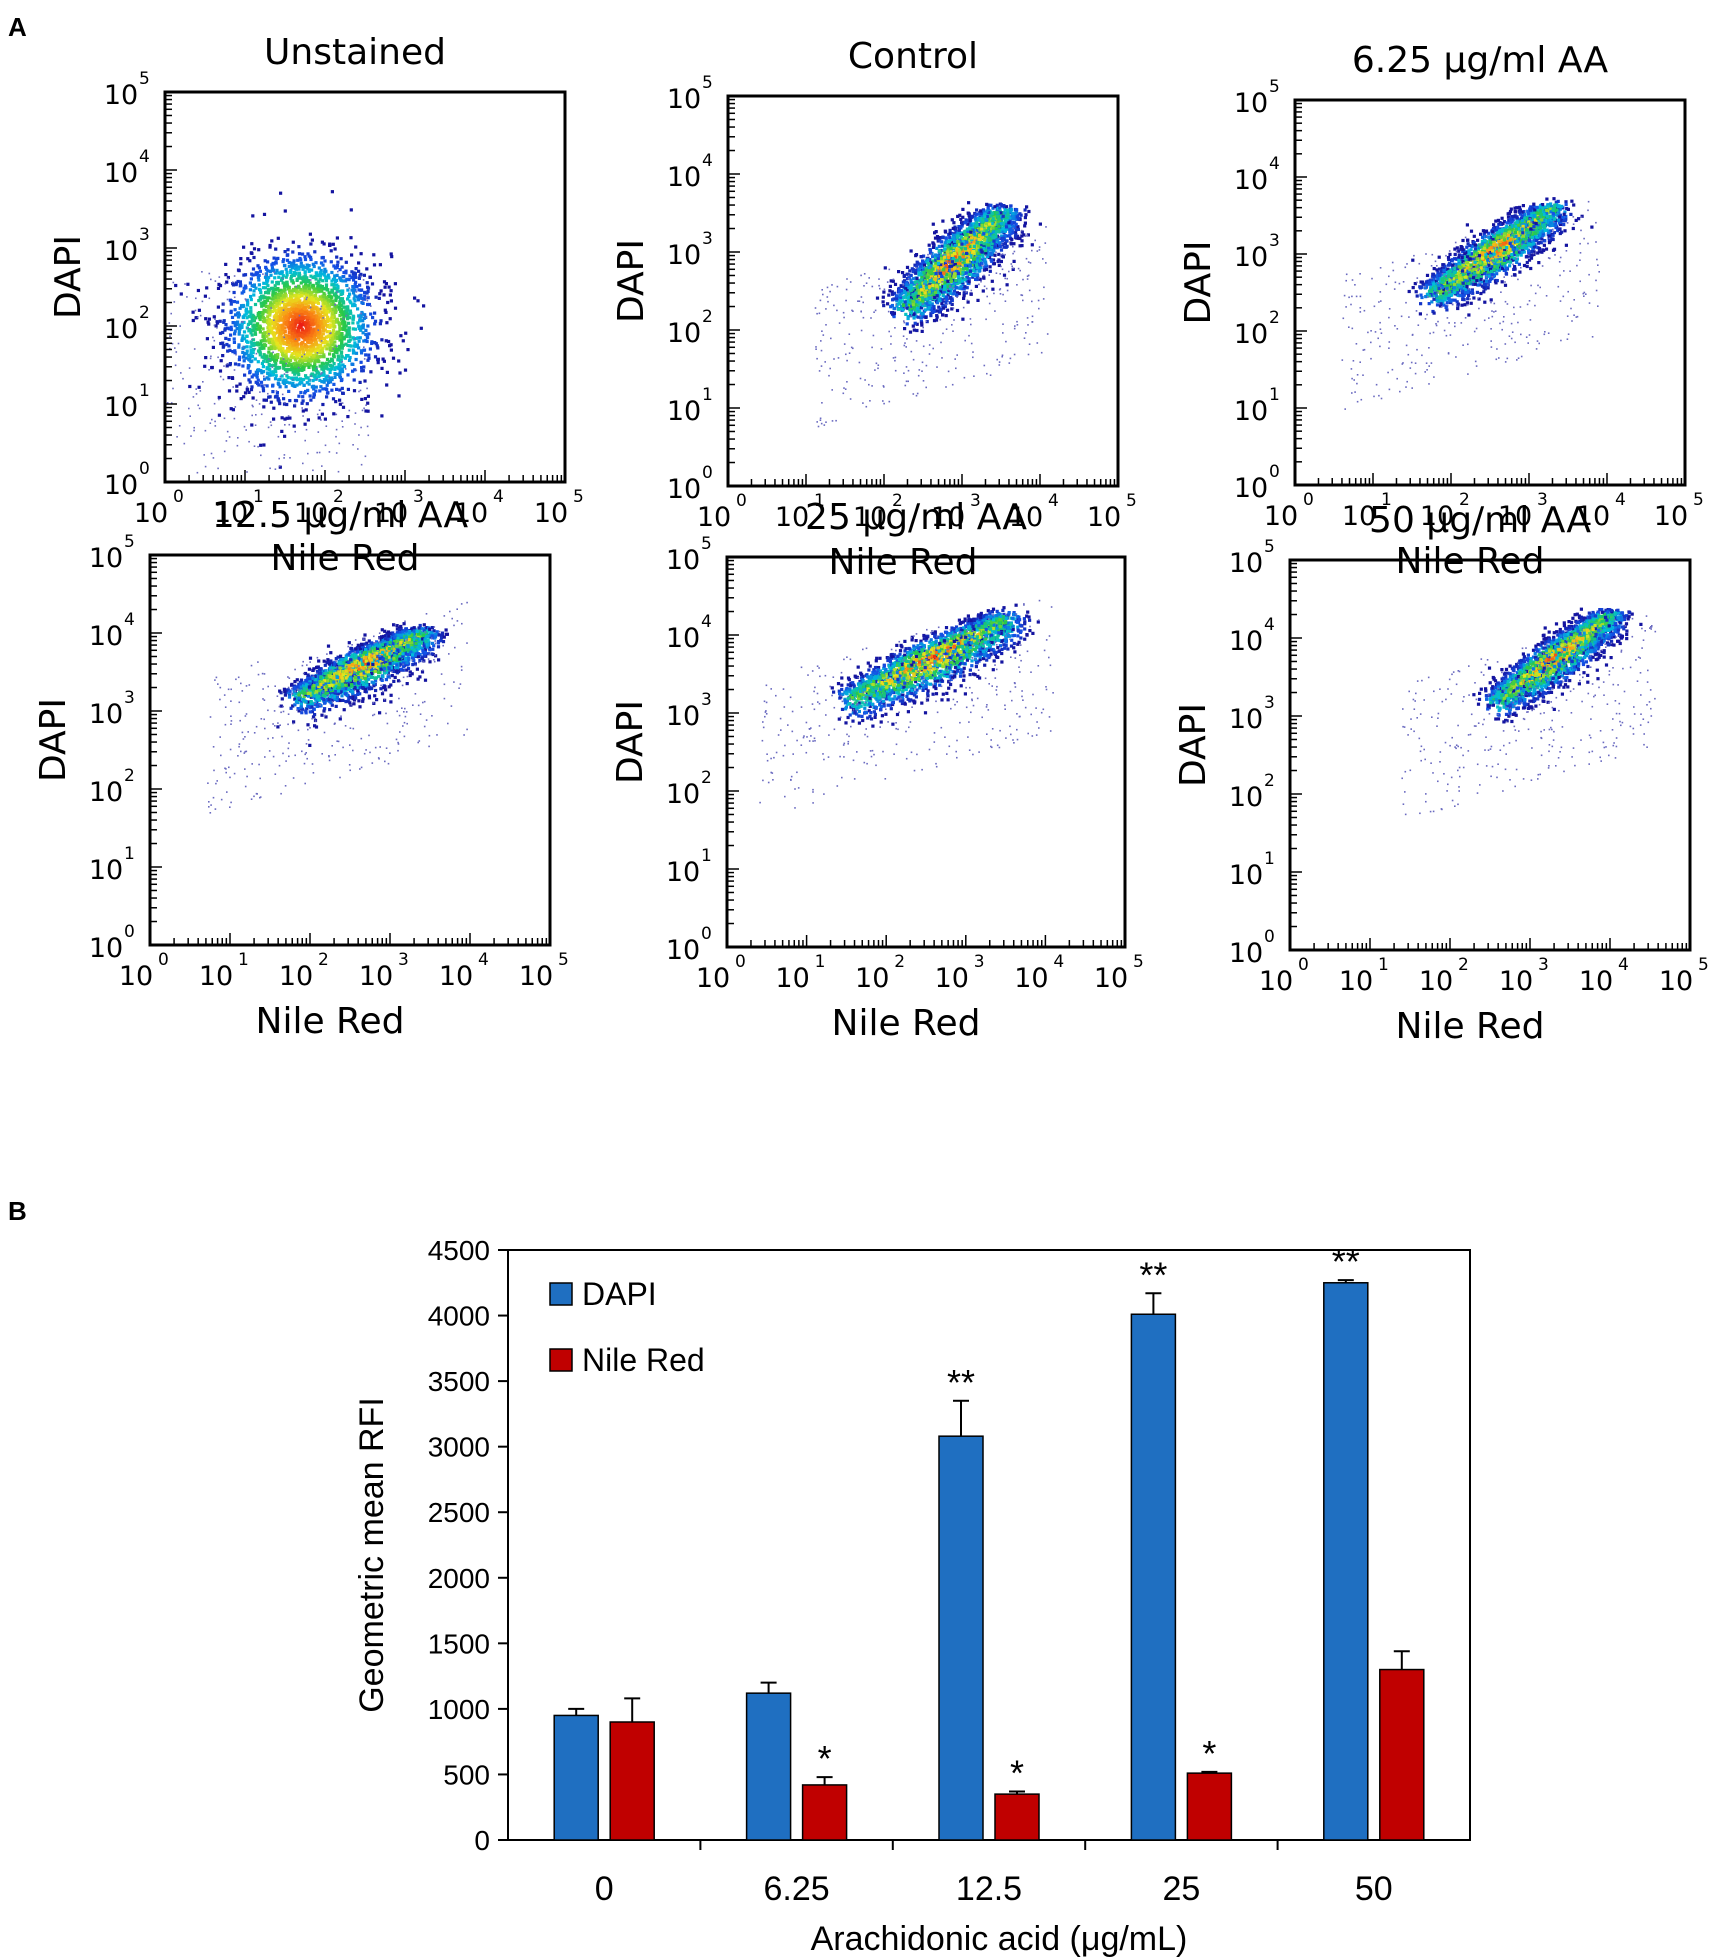 Image resolution: width=1713 pixels, height=1960 pixels. Describe the element at coordinates (459, 1250) in the screenshot. I see `y-tick-label: 4500` at that location.